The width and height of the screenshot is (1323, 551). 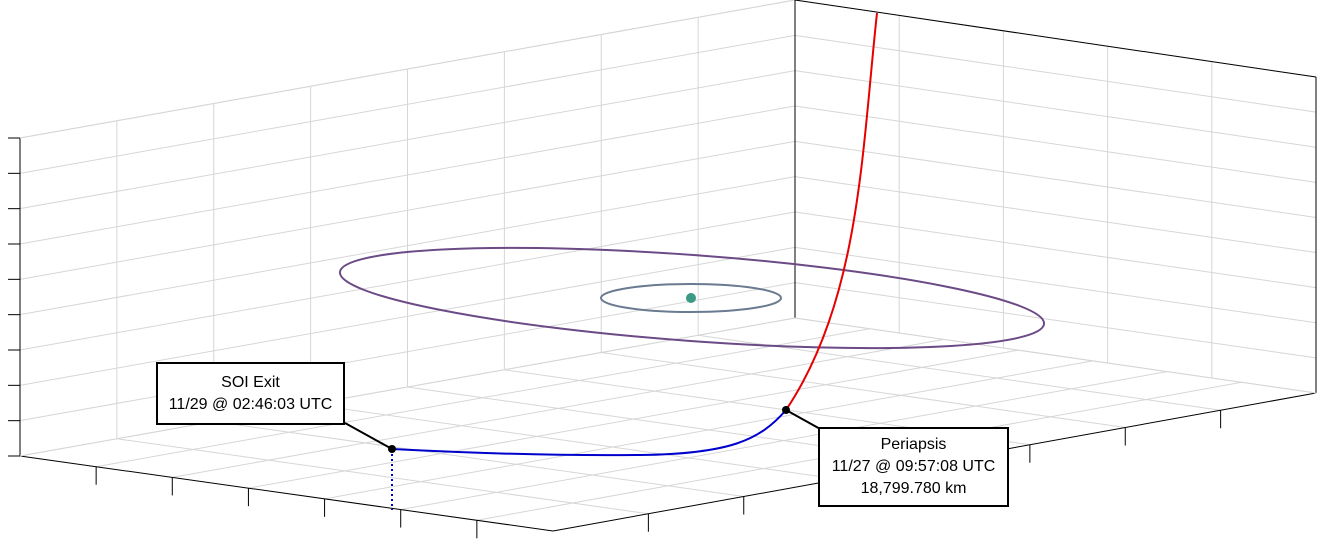 I want to click on central-body, so click(x=691, y=298).